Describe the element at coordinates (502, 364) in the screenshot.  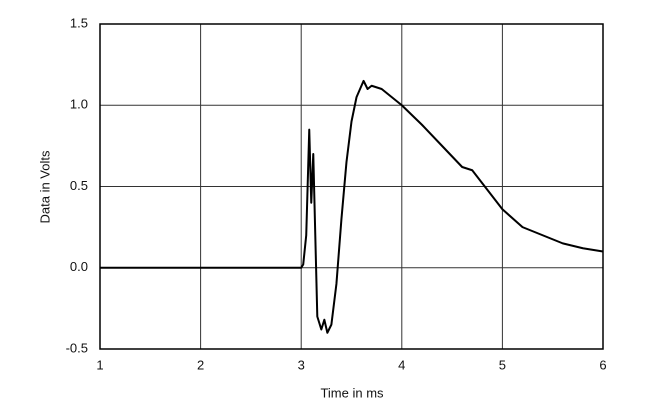
I see `x-tick-label: 5` at that location.